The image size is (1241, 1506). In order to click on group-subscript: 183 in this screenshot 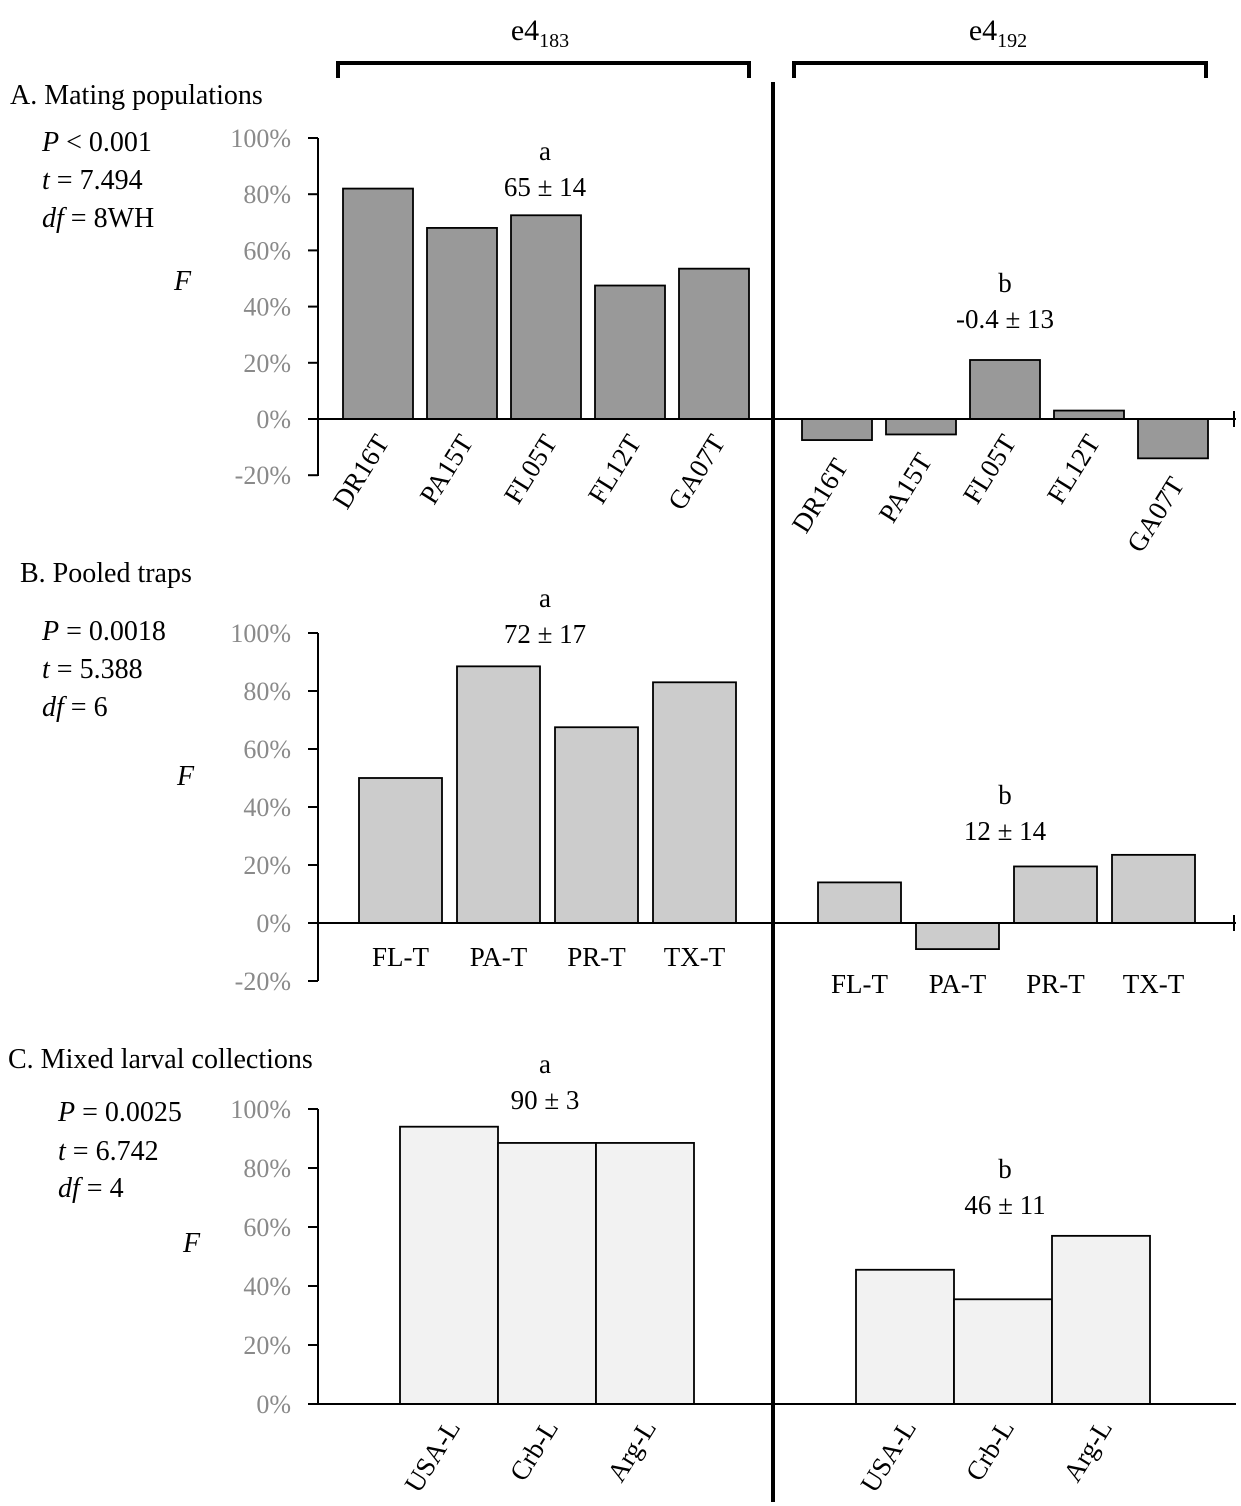, I will do `click(554, 41)`.